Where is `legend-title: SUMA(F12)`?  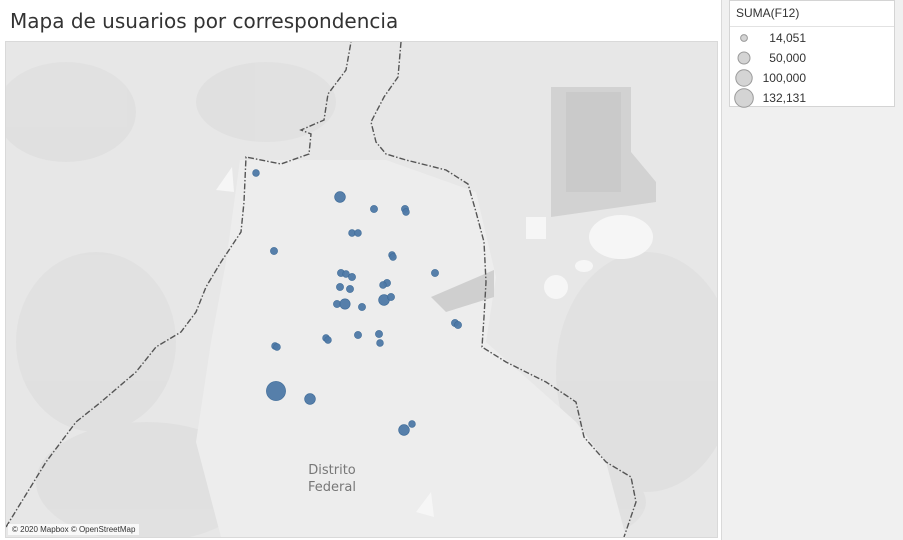 legend-title: SUMA(F12) is located at coordinates (768, 13).